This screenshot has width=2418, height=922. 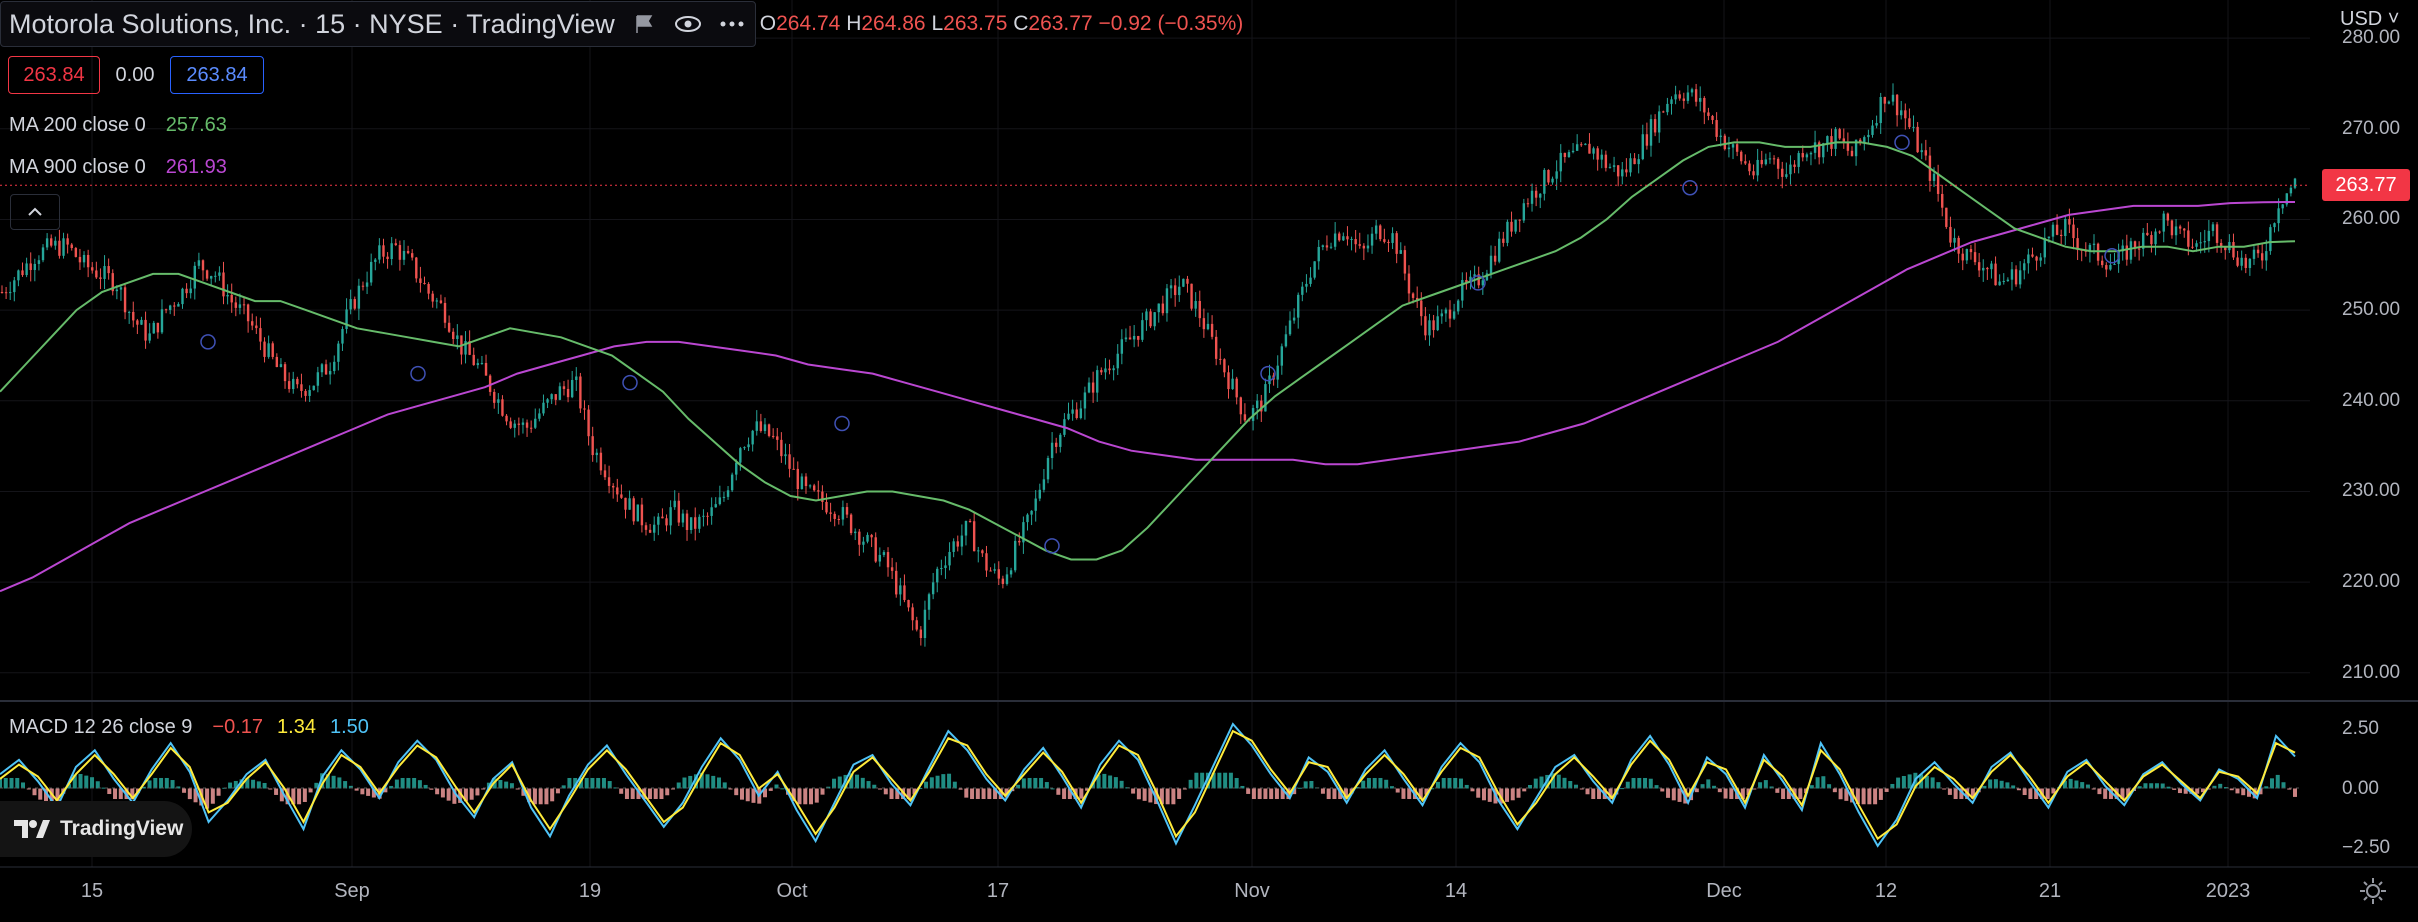 I want to click on flag-icon, so click(x=644, y=24).